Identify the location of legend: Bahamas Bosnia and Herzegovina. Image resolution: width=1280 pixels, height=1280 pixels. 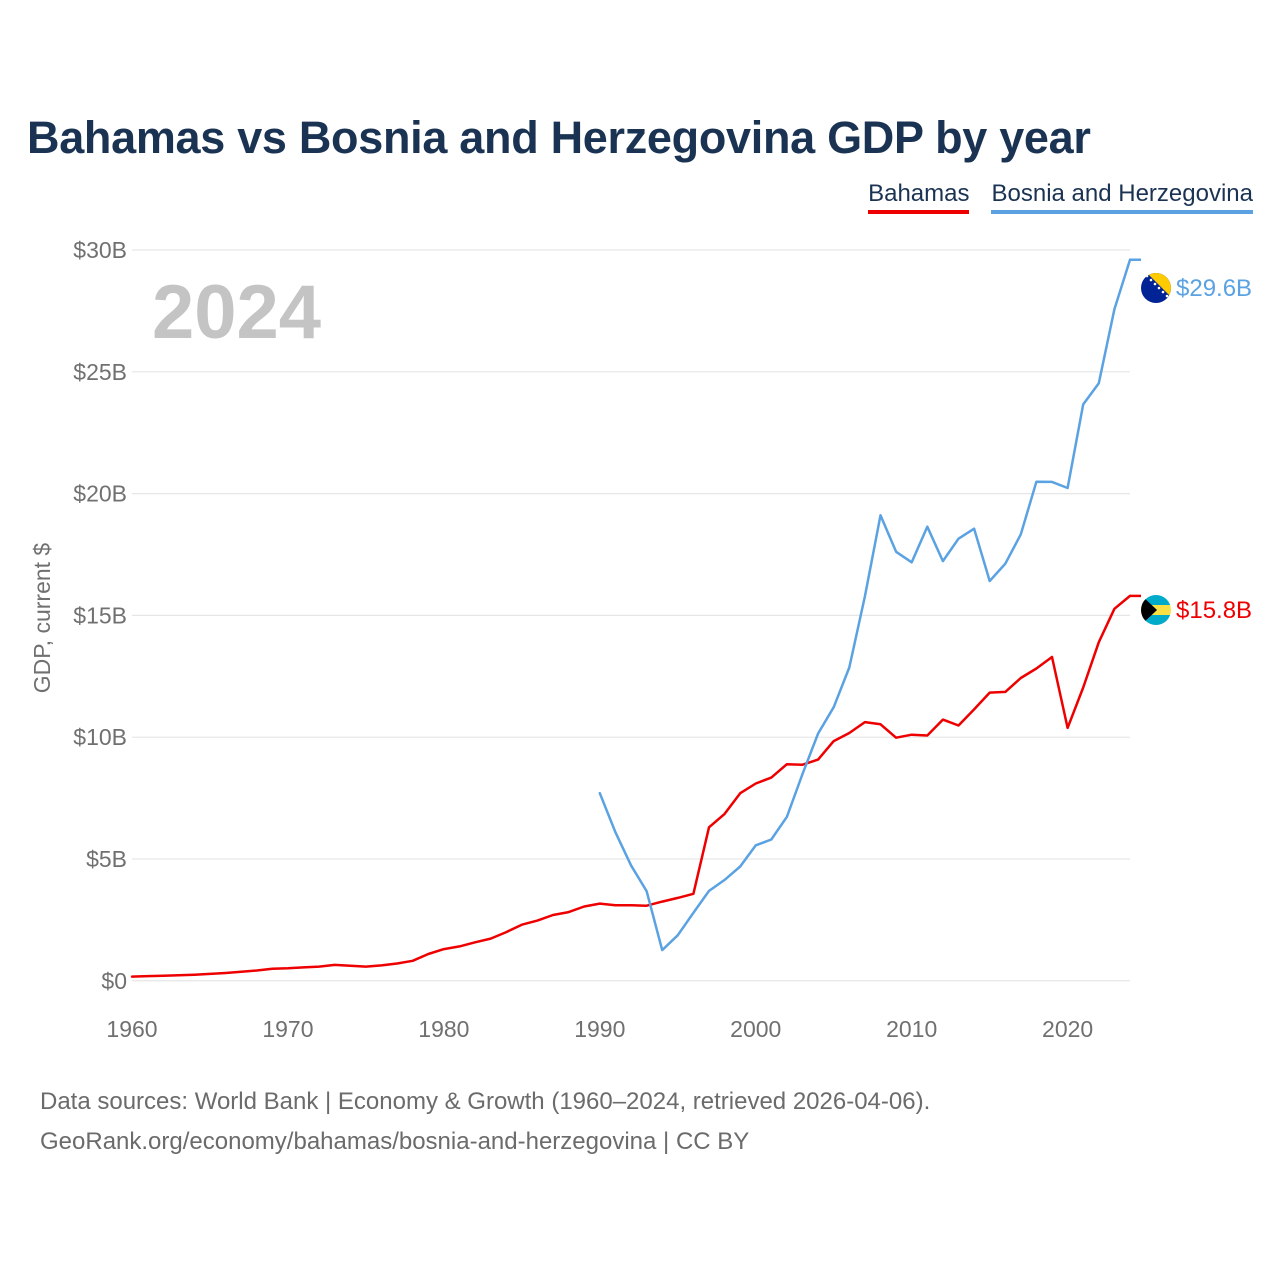
(1060, 197).